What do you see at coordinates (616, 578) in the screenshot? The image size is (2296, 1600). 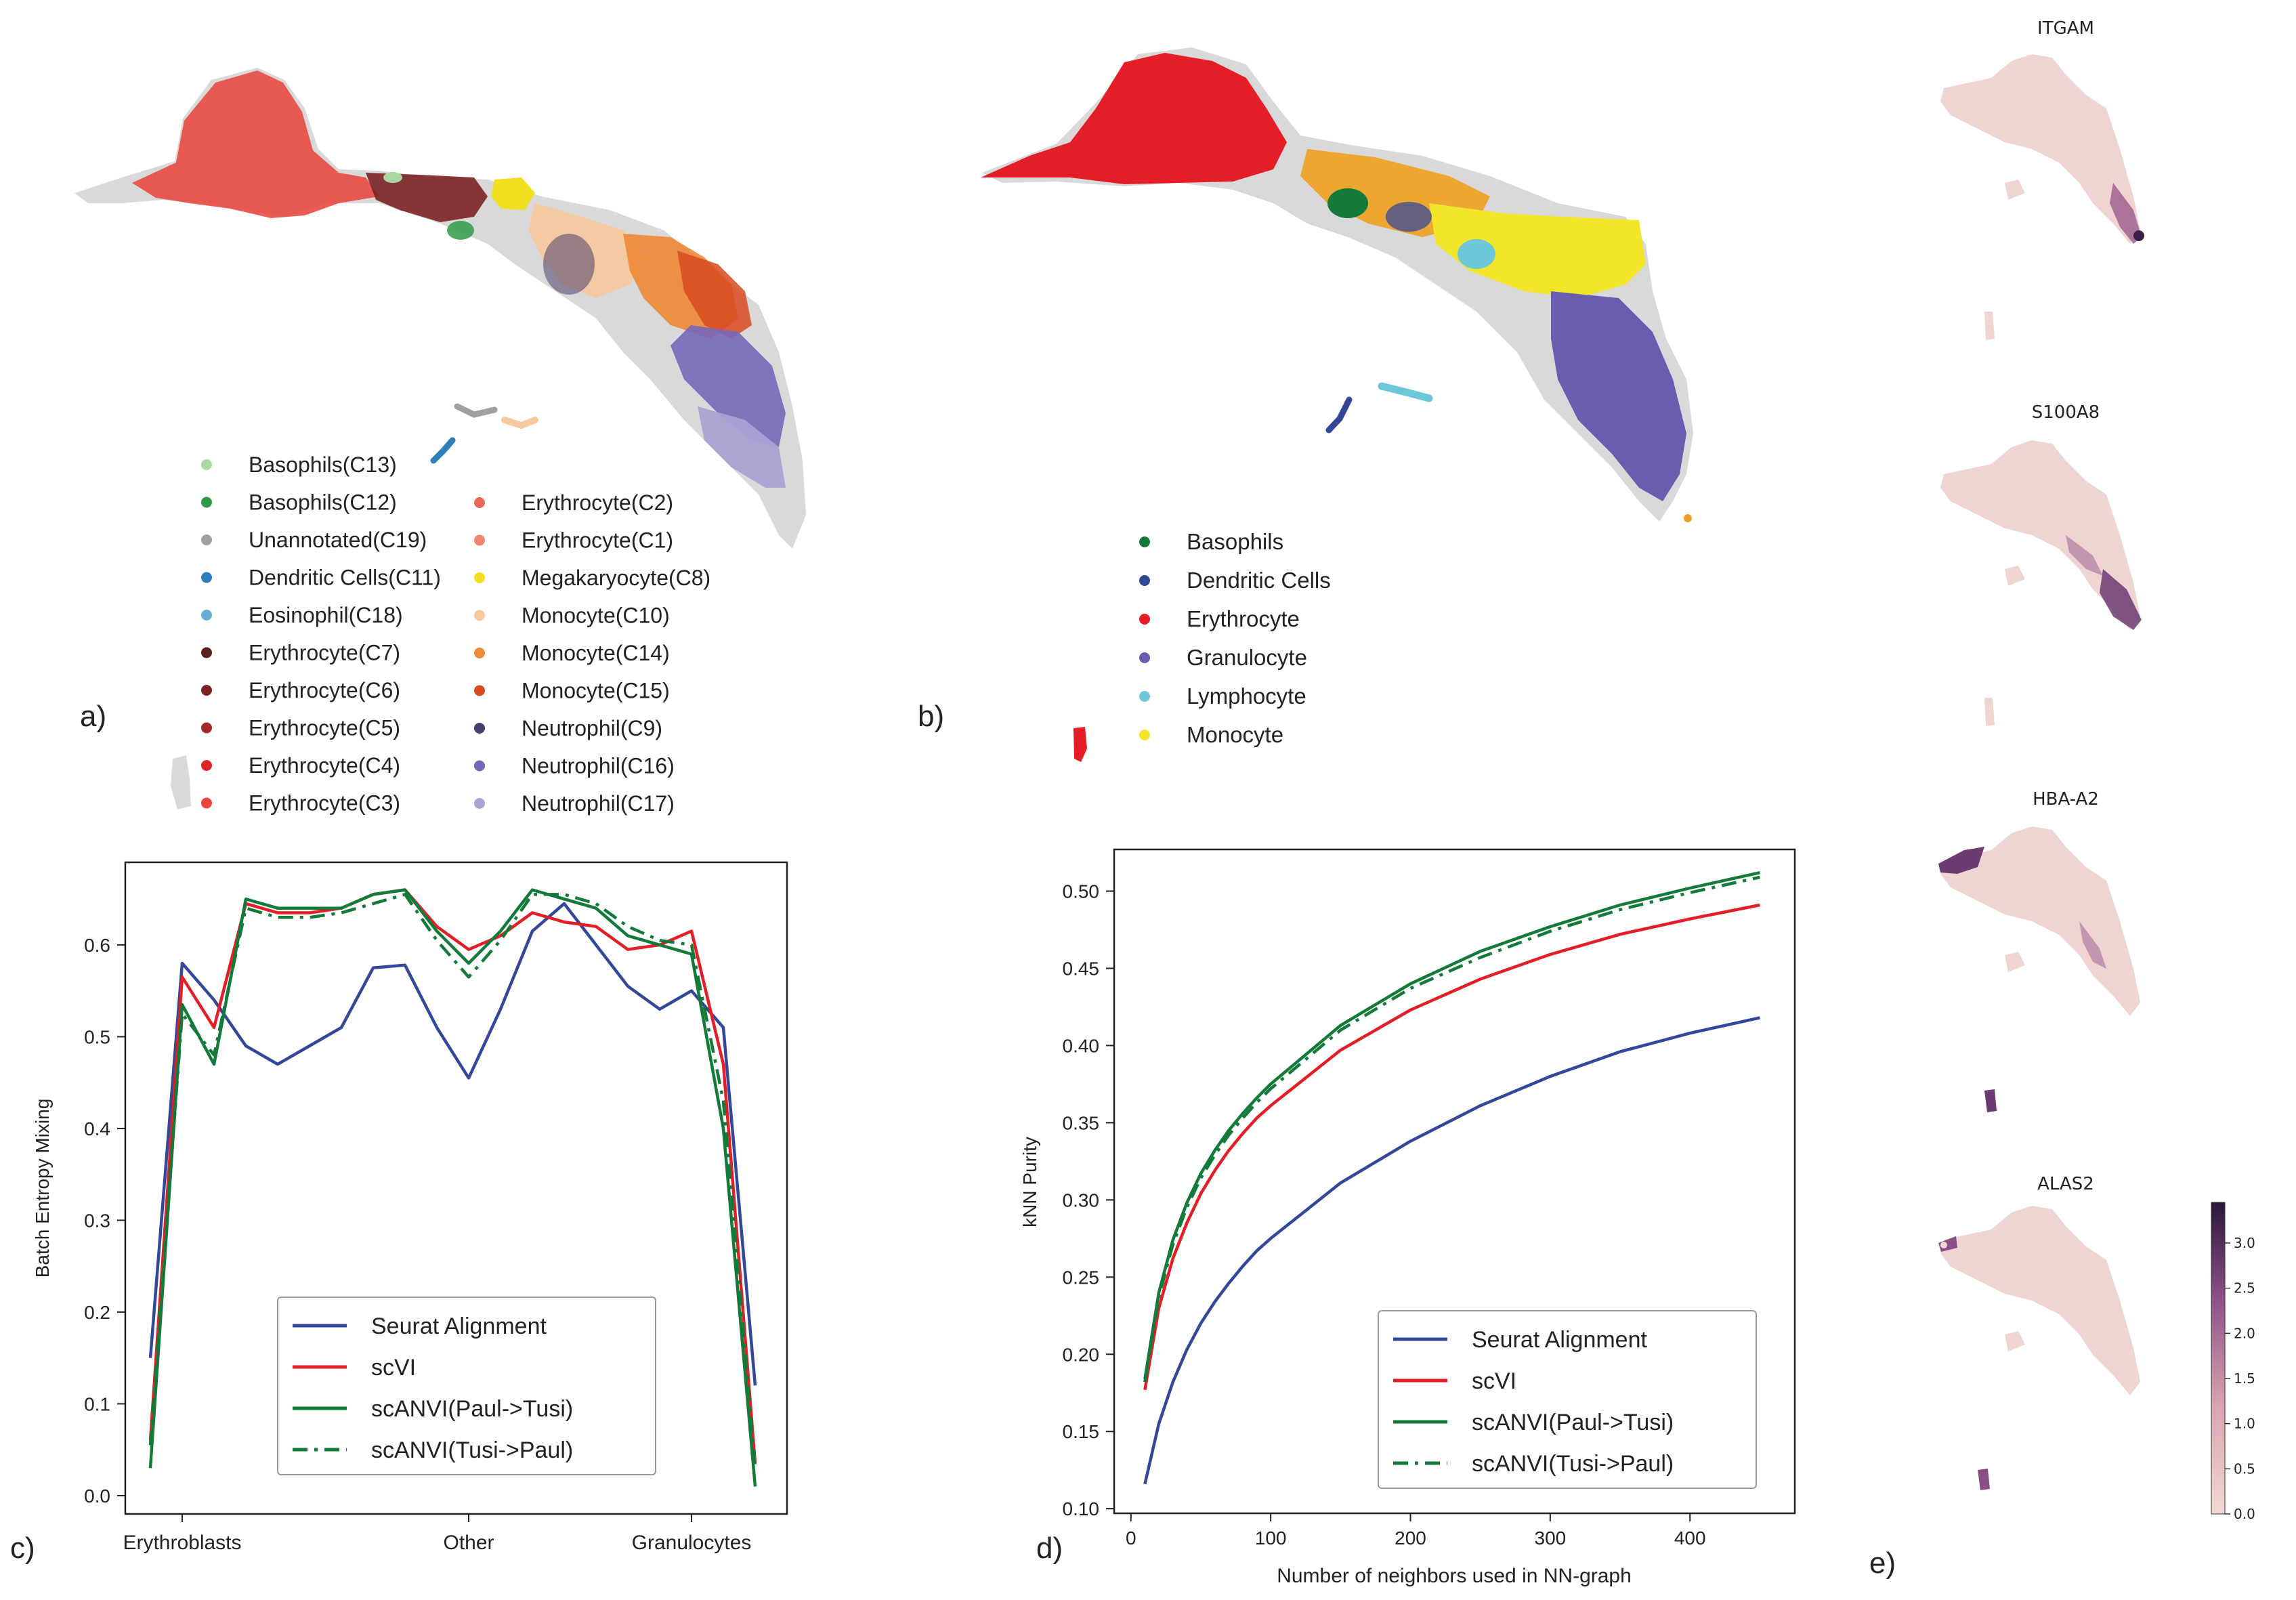 I see `legend-a-label: Megakaryocyte(C8)` at bounding box center [616, 578].